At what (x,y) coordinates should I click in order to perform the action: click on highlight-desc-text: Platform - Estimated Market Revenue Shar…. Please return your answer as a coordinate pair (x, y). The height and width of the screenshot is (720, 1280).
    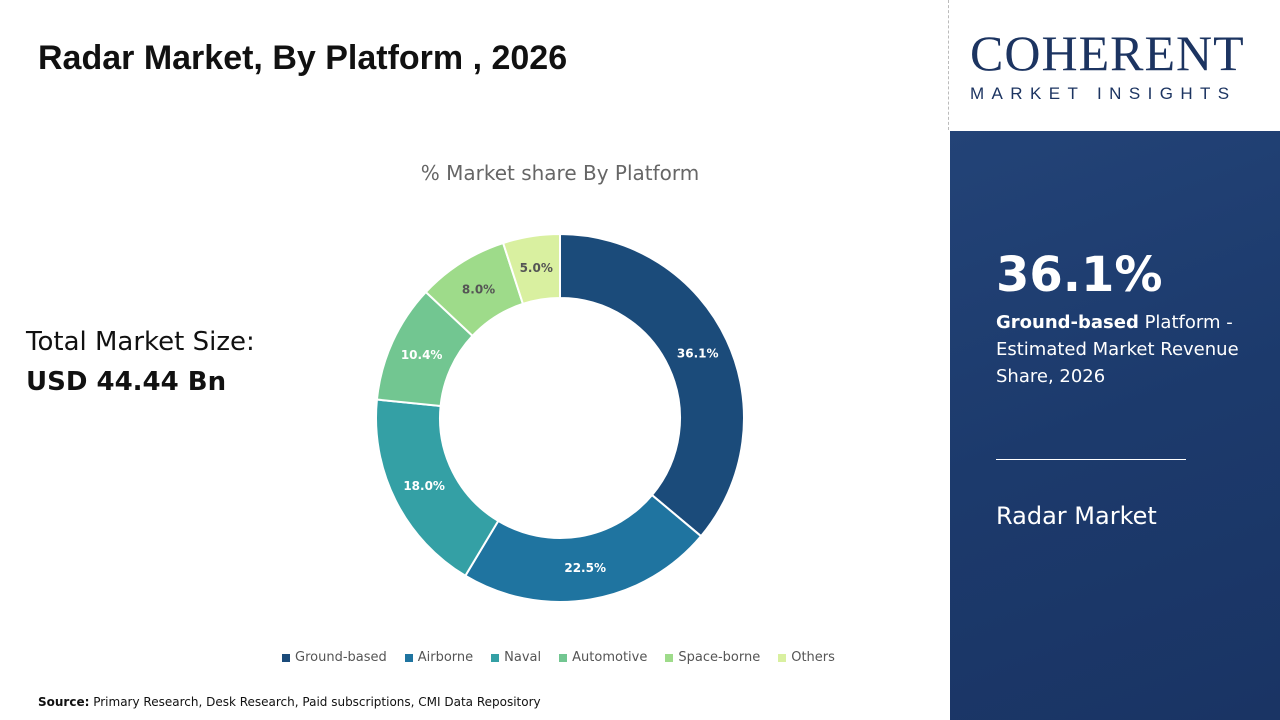
    Looking at the image, I should click on (1117, 349).